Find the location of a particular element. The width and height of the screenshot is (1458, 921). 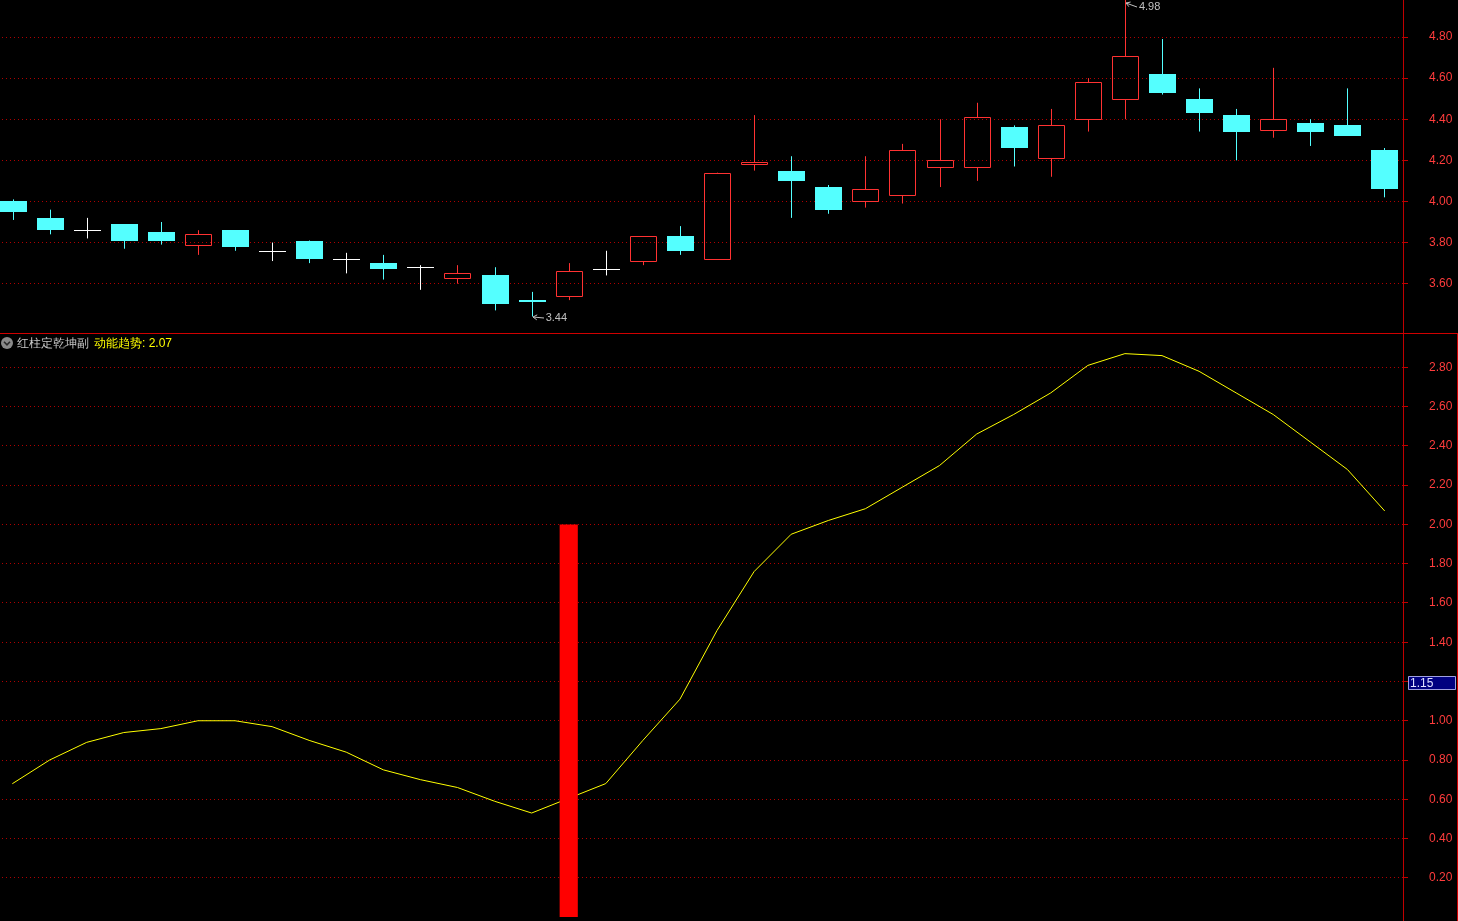

y-tick-label: 0.40 is located at coordinates (1441, 837).